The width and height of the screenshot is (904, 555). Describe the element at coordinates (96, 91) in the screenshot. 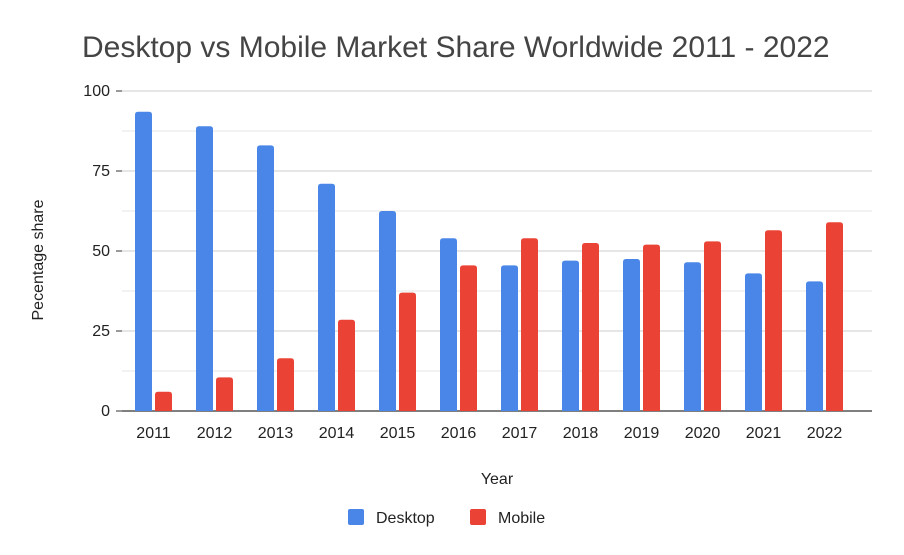

I see `y-tick-label: 100` at that location.